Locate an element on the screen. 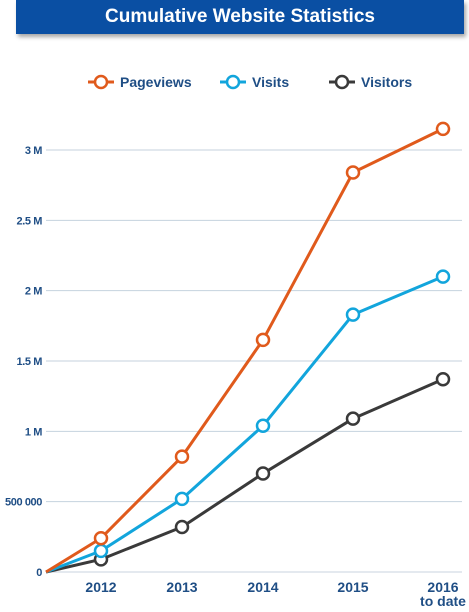  y-tick-label: 1.5 M is located at coordinates (29, 362).